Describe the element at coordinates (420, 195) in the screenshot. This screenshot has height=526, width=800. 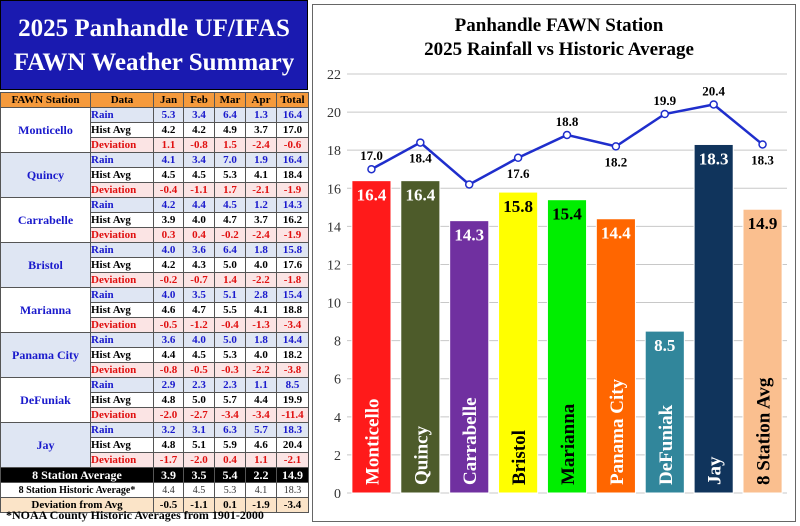
I see `bar-value-label: 16.4` at that location.